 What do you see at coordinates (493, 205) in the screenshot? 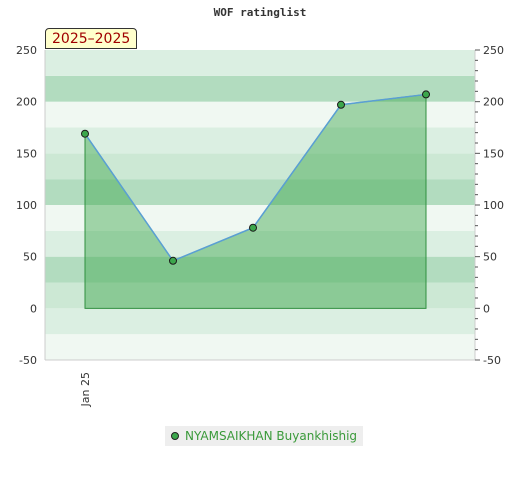
I see `y-tick-label-right: 100` at bounding box center [493, 205].